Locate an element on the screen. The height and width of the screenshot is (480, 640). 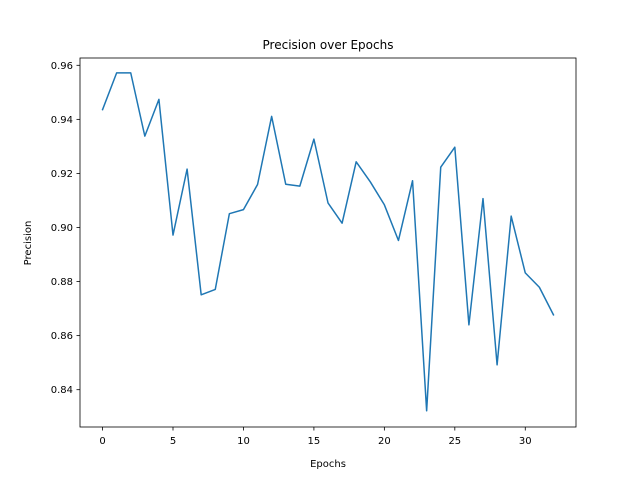
y-tick-label: 0.92 is located at coordinates (62, 174).